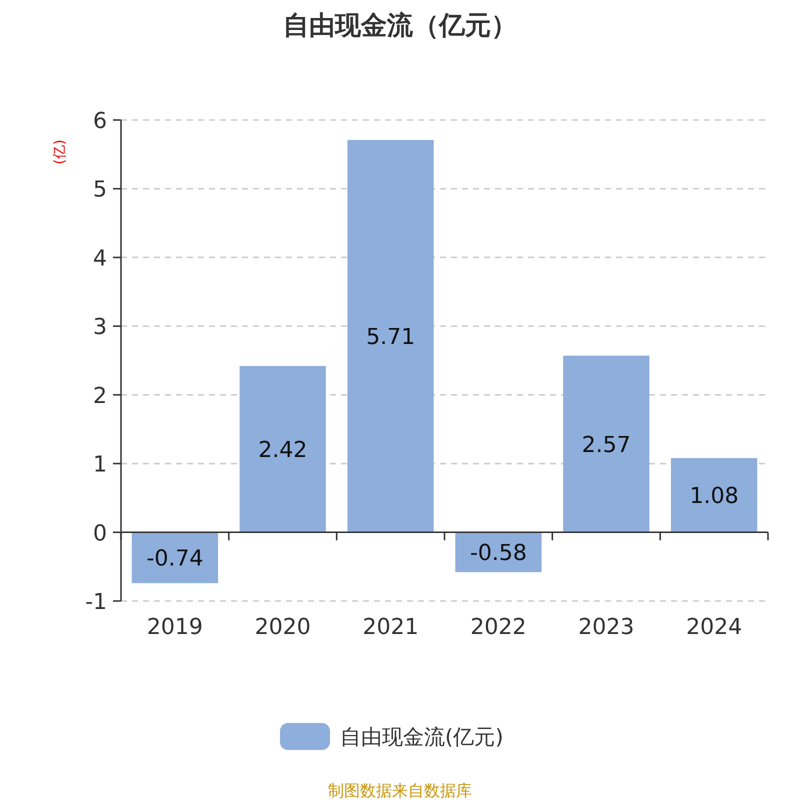 Image resolution: width=800 pixels, height=800 pixels. Describe the element at coordinates (498, 553) in the screenshot. I see `data-label: -0.58` at that location.